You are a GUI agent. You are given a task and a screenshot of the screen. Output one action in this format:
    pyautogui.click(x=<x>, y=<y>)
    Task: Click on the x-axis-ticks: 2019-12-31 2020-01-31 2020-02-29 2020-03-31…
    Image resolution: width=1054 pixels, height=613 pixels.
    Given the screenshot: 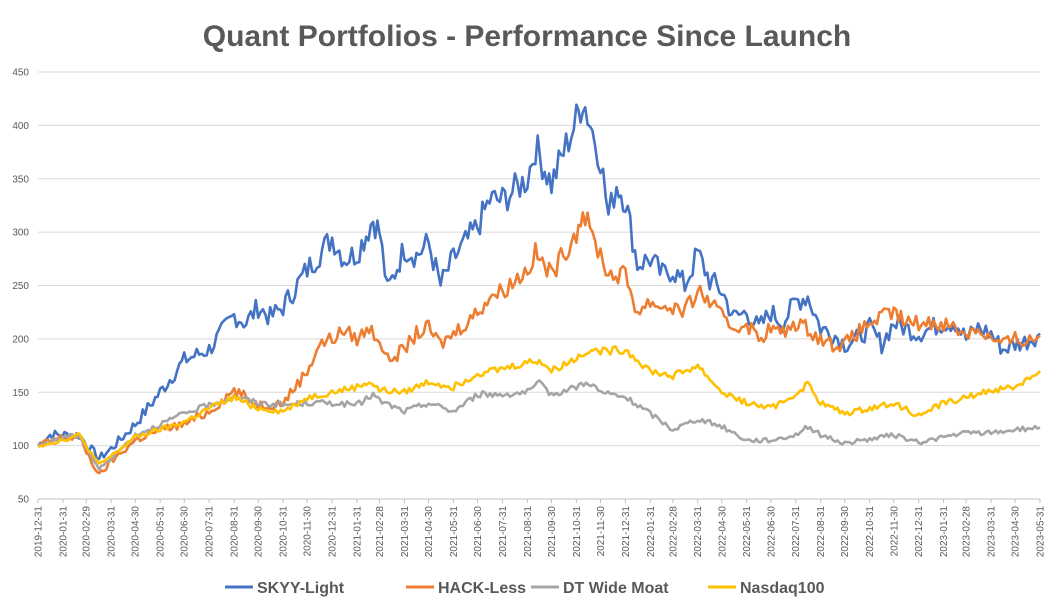 What is the action you would take?
    pyautogui.click(x=540, y=528)
    